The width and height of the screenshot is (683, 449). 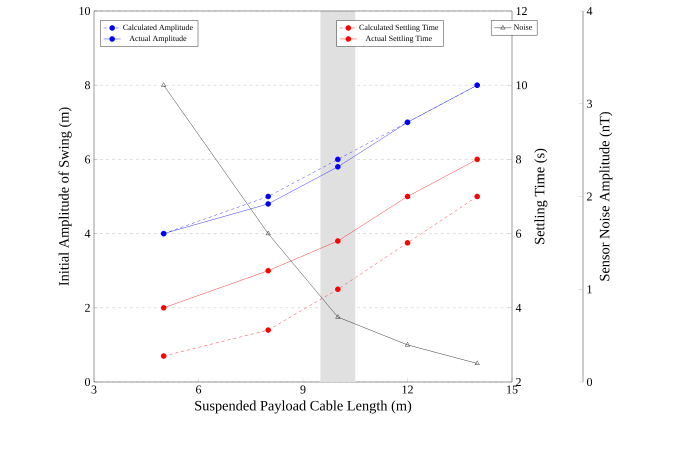 What do you see at coordinates (589, 196) in the screenshot?
I see `y3-tick-label: 2` at bounding box center [589, 196].